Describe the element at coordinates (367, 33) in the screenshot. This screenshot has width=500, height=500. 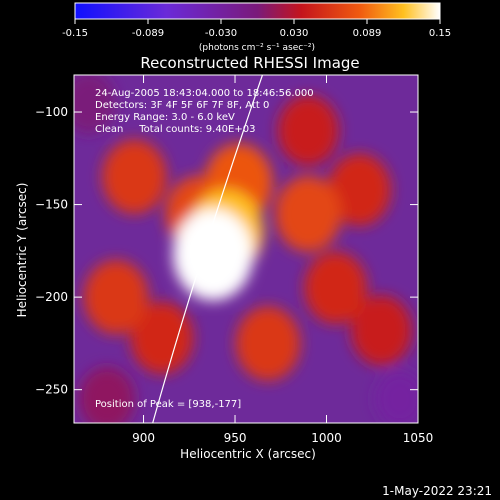
I see `colorbar-tick-label: 0.089` at that location.